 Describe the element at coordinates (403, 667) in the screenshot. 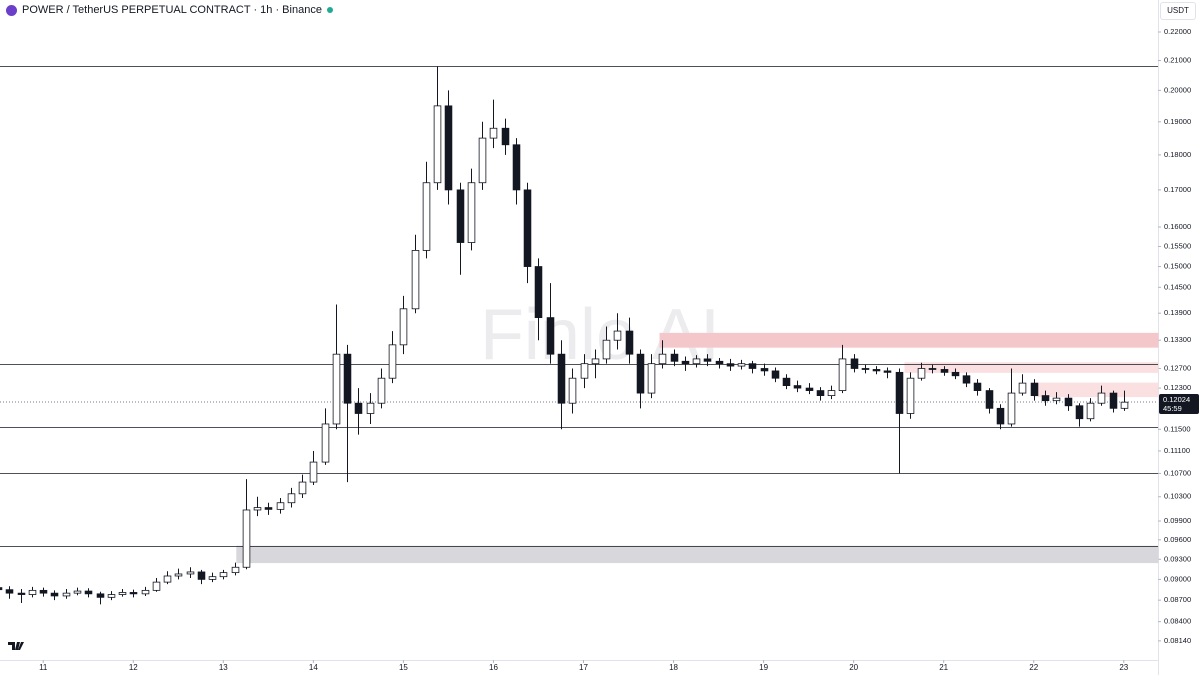

I see `x-tick-label: 15` at that location.